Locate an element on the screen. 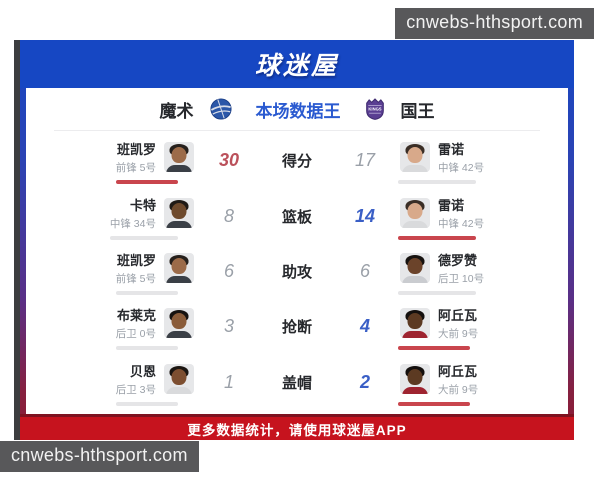  kings-team-logo-icon: KINGS is located at coordinates (375, 109).